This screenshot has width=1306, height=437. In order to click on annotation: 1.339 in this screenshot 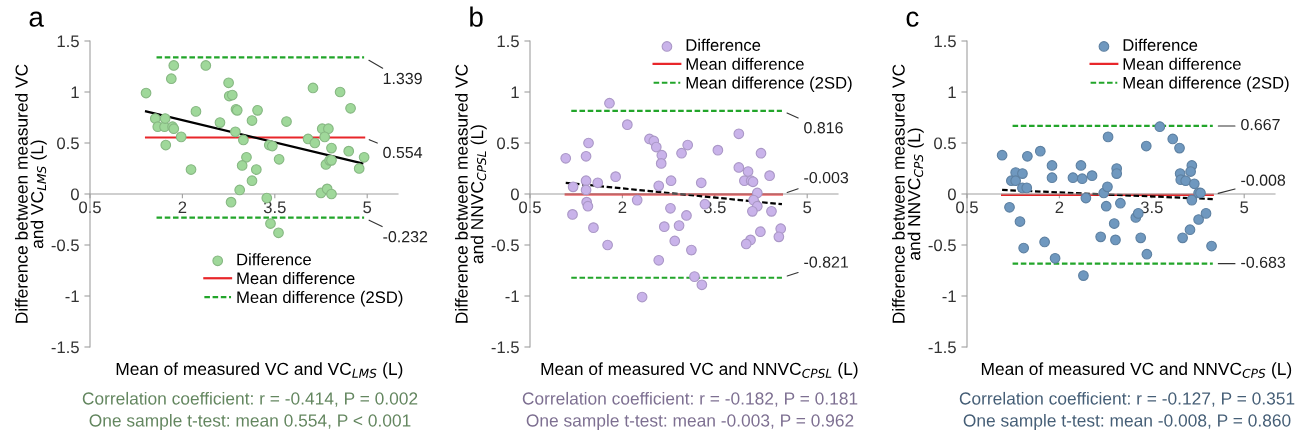, I will do `click(402, 78)`.